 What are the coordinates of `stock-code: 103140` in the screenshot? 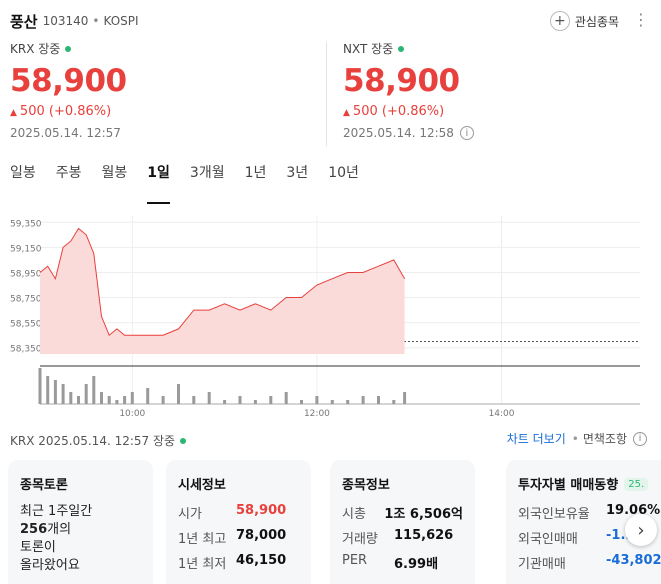 It's located at (65, 21).